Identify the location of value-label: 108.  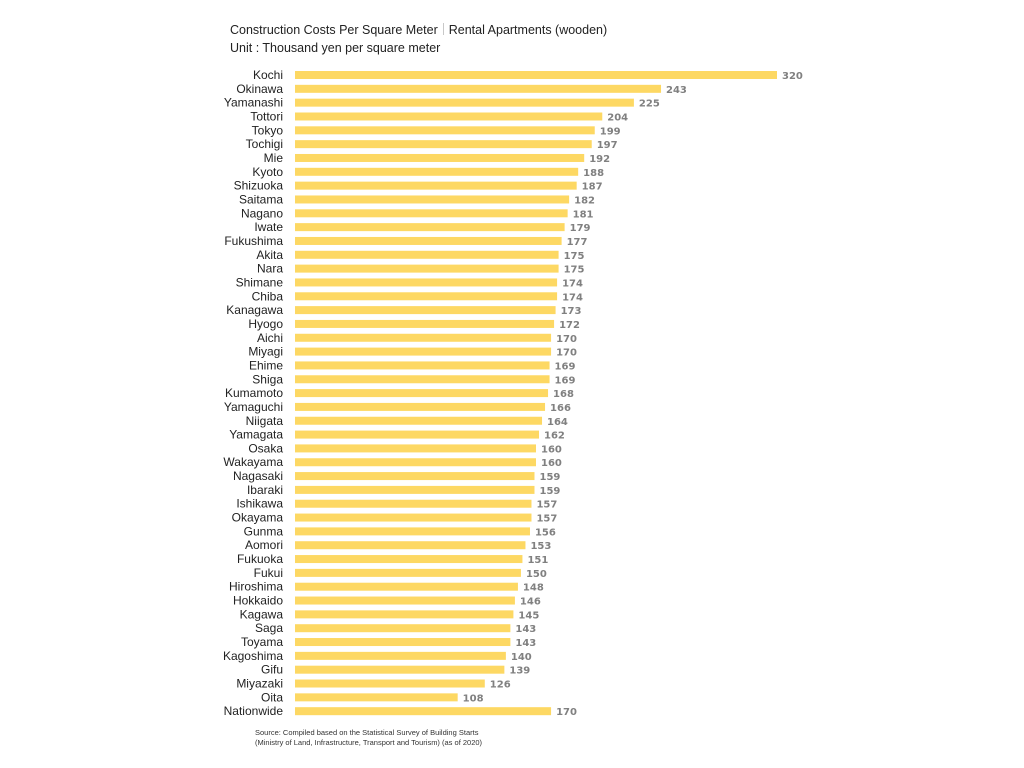
(473, 698).